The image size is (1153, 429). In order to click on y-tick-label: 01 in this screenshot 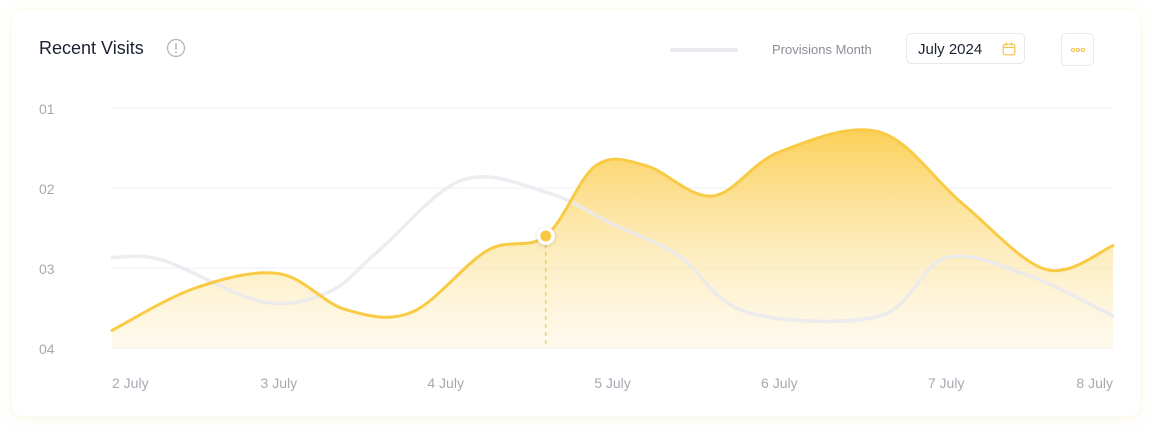, I will do `click(47, 109)`.